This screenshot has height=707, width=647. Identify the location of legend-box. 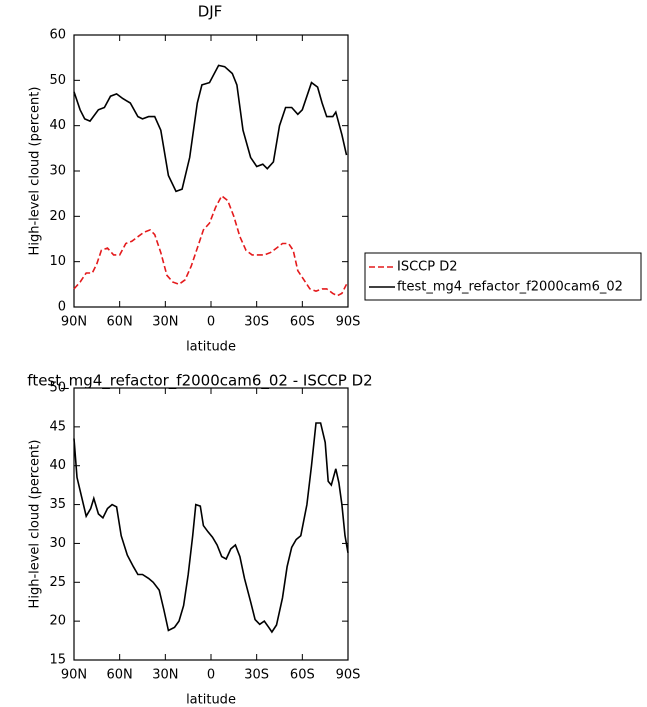
(503, 276).